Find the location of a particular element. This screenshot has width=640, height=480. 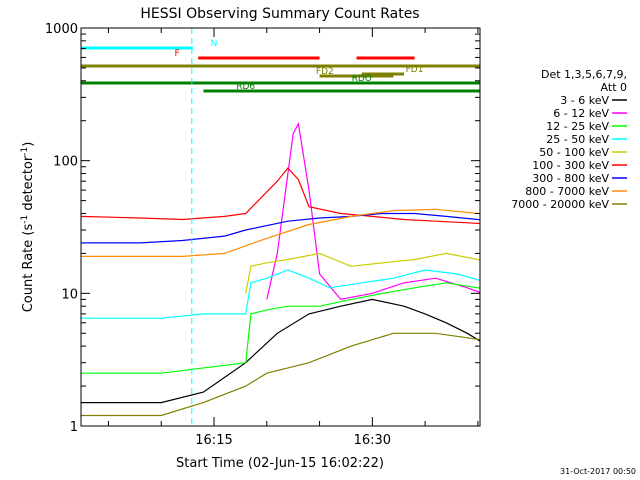

footer-timestamp: 31-Oct-2017 00:50 is located at coordinates (598, 471).